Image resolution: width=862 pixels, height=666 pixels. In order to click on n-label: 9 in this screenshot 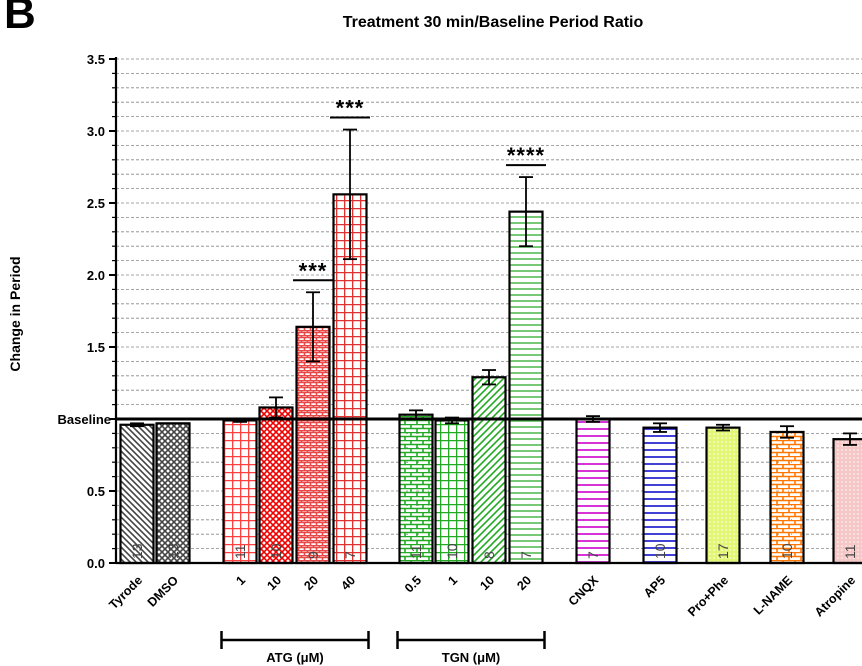, I will do `click(313, 555)`.